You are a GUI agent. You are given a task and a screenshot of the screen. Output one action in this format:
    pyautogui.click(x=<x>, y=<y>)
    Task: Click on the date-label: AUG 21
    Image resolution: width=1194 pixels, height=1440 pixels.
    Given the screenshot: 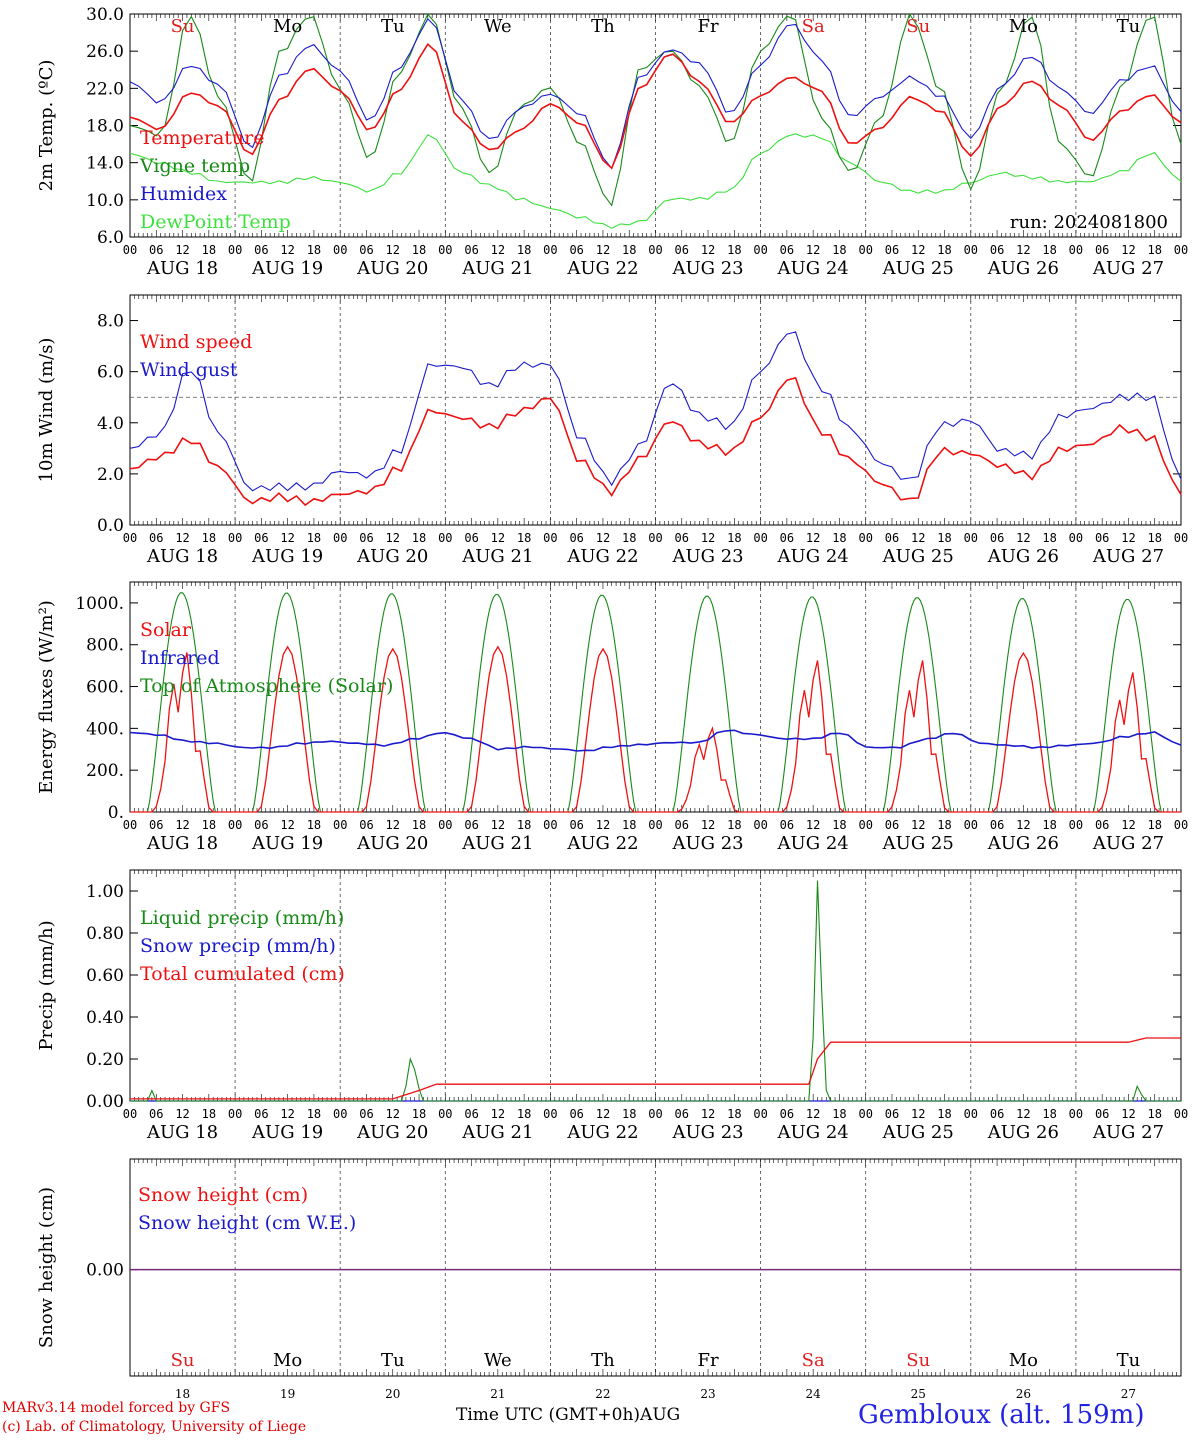 What is the action you would take?
    pyautogui.click(x=497, y=1132)
    